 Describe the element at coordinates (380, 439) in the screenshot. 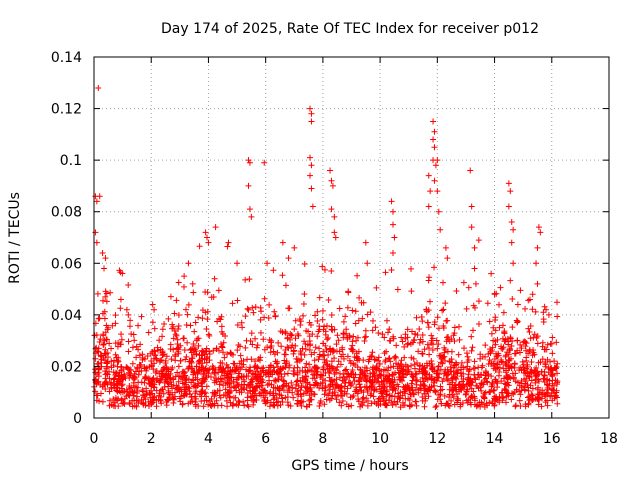

I see `x-tick-label: 10` at that location.